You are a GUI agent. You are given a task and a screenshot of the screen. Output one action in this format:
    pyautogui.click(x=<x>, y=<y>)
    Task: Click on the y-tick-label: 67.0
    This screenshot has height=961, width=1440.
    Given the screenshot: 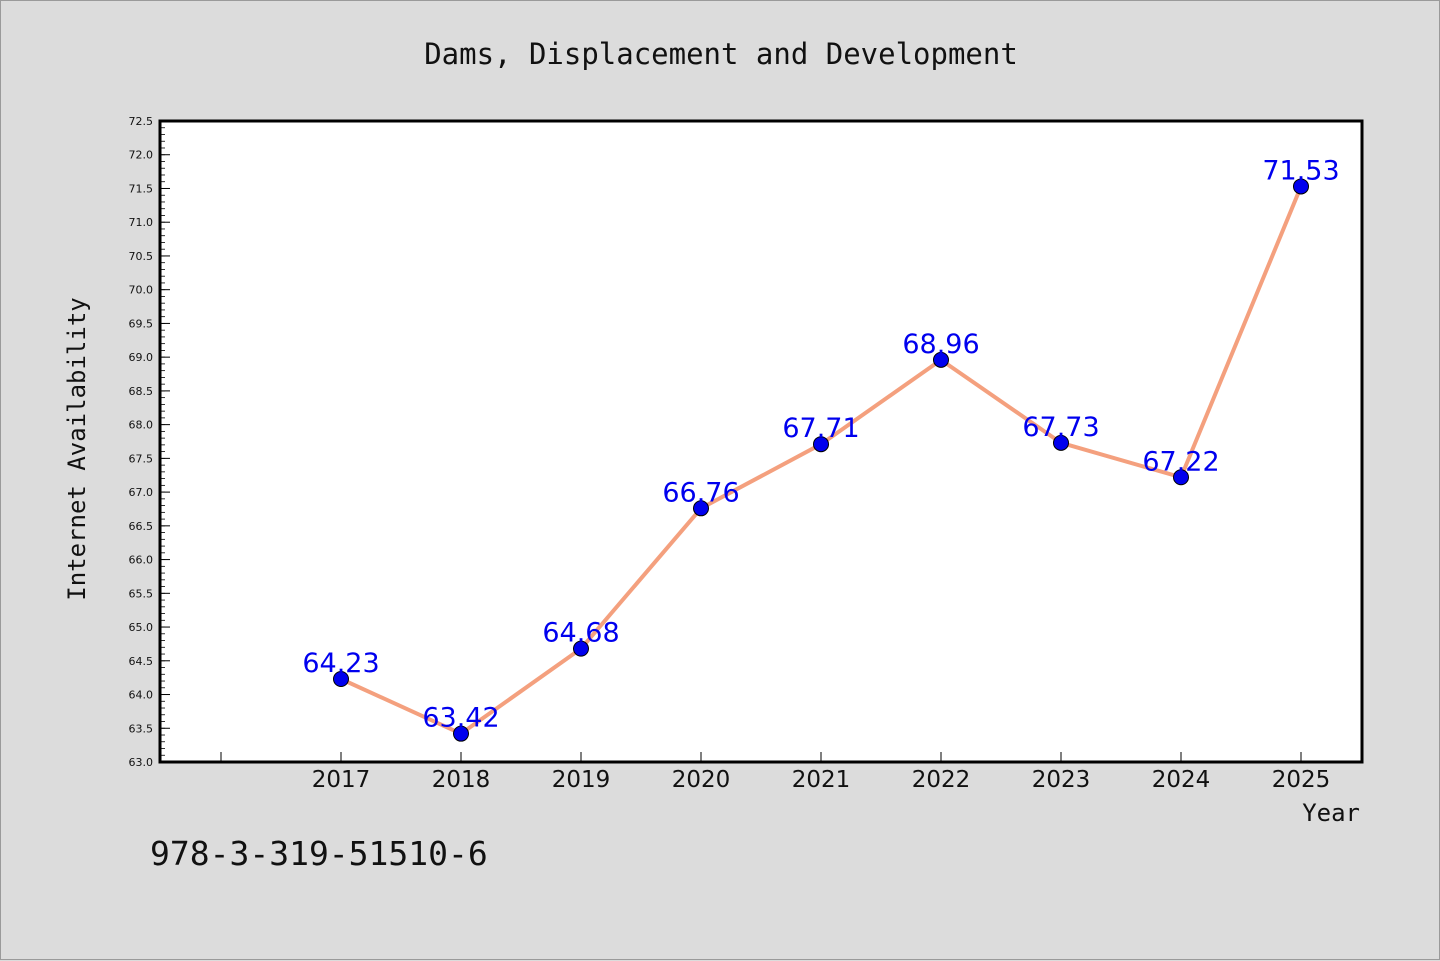 What is the action you would take?
    pyautogui.click(x=141, y=492)
    